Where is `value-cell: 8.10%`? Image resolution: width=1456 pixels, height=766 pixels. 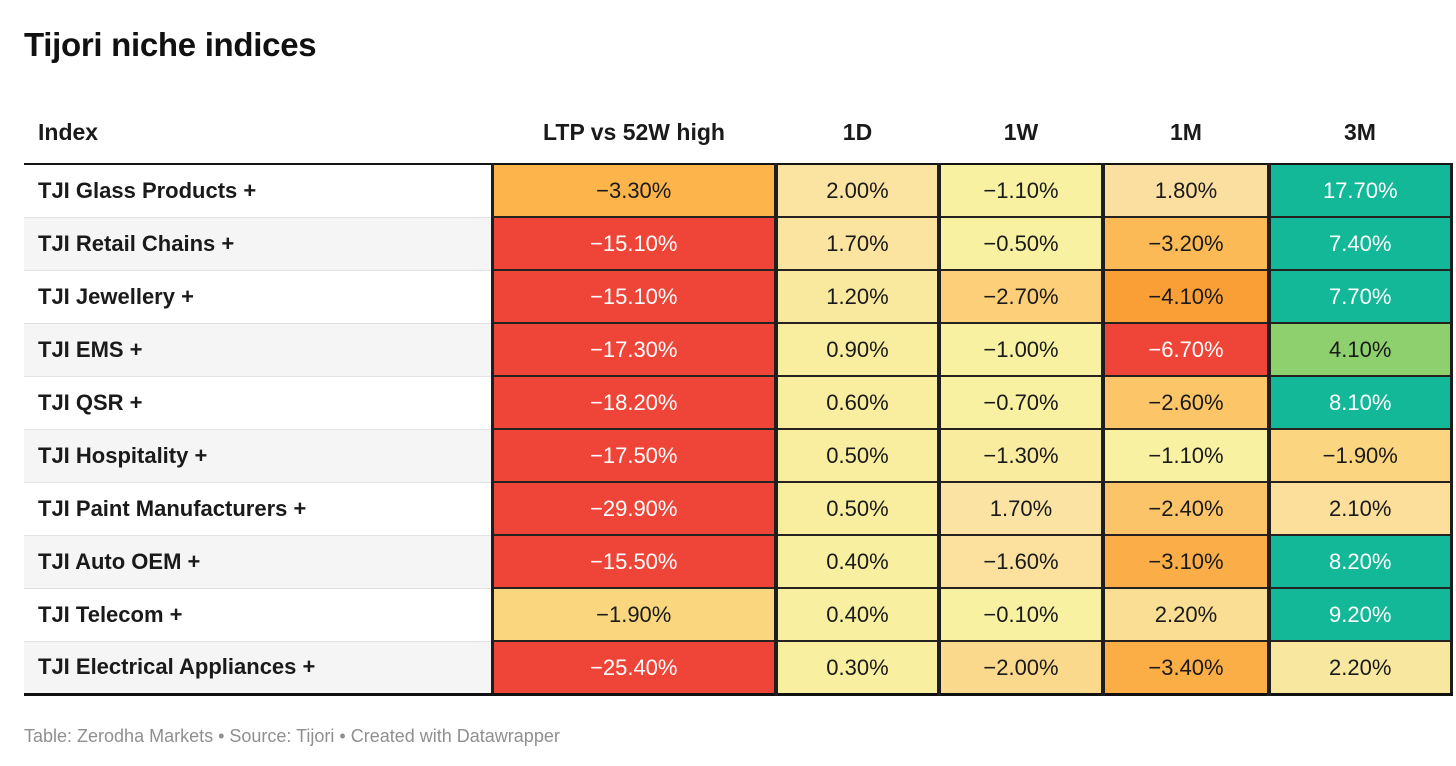
value-cell: 8.10% is located at coordinates (1360, 403).